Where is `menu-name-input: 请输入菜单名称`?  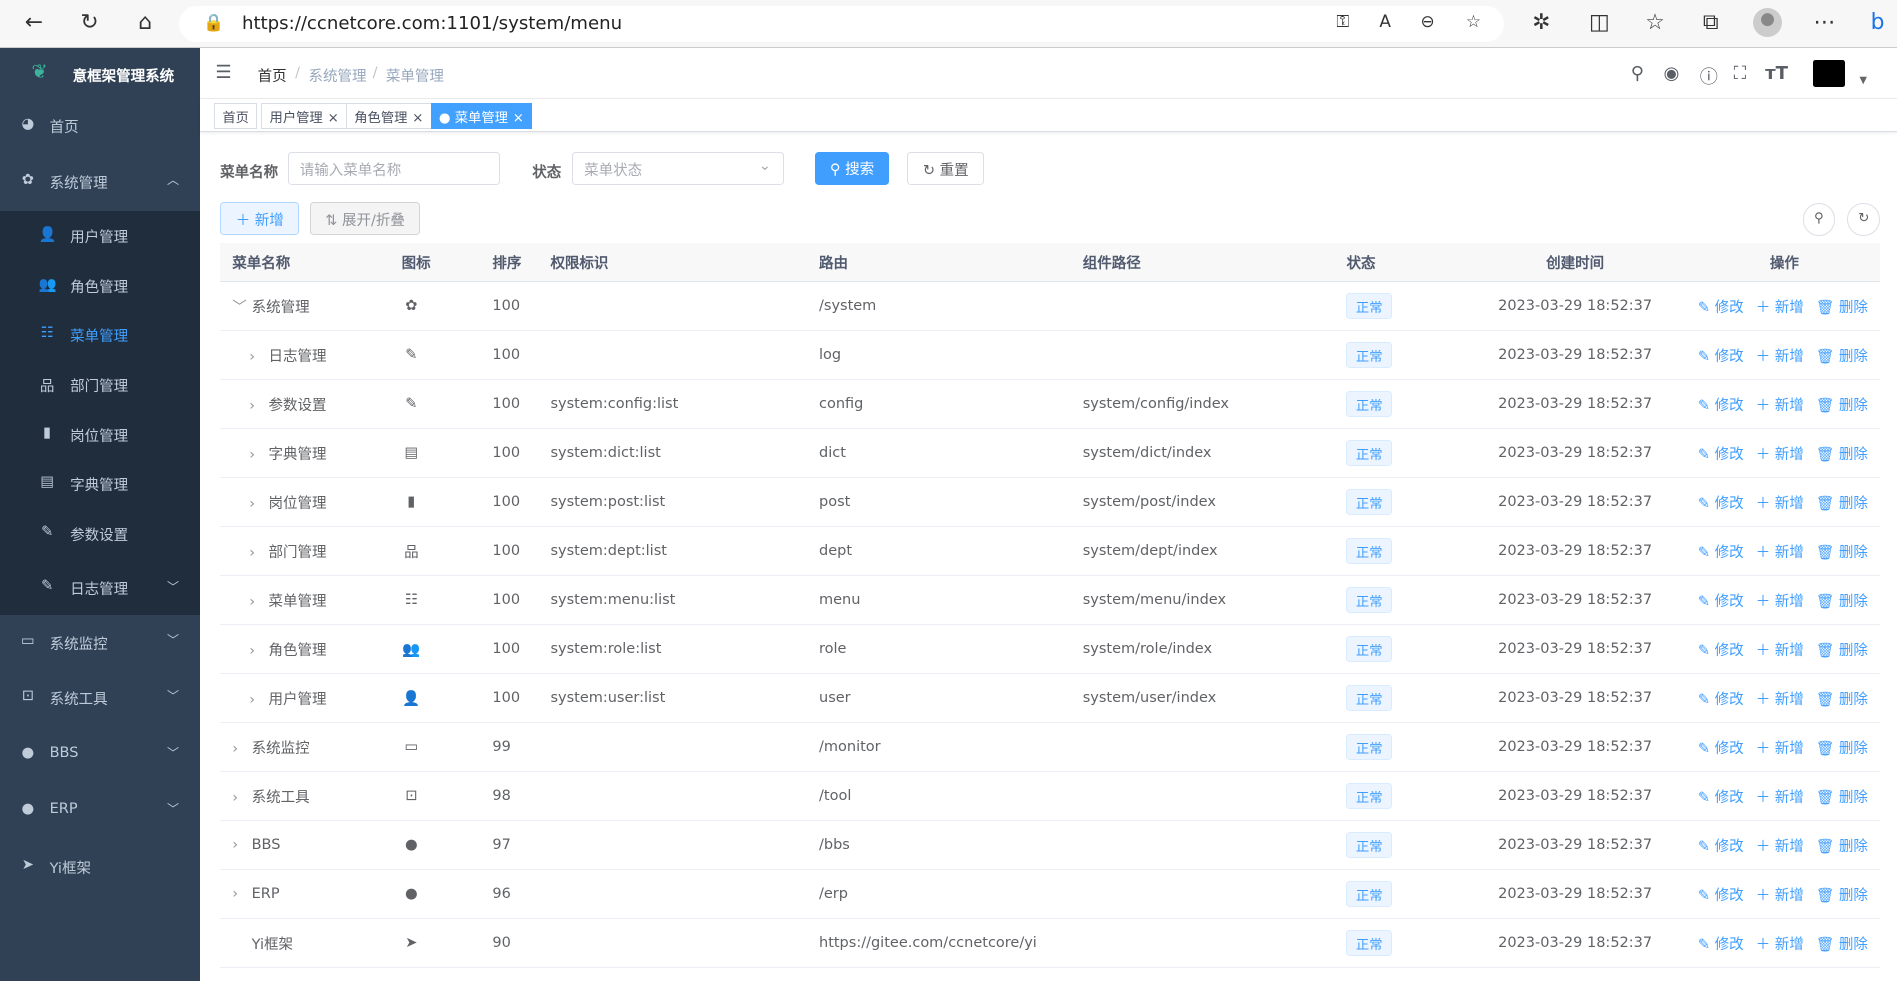 menu-name-input: 请输入菜单名称 is located at coordinates (393, 169).